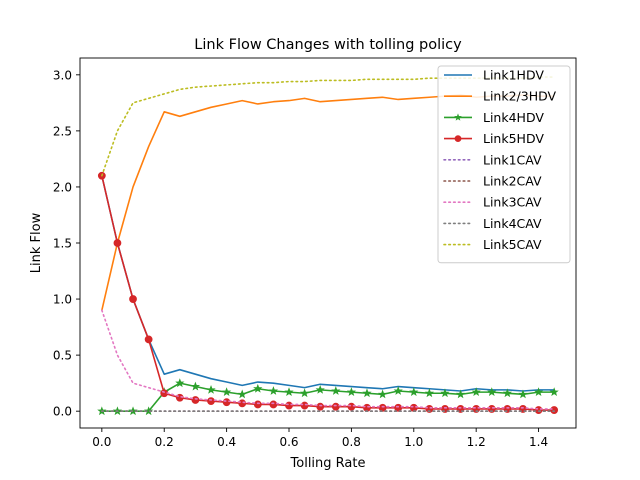 Image resolution: width=640 pixels, height=480 pixels. I want to click on legend-label: Link2/3HDV, so click(520, 96).